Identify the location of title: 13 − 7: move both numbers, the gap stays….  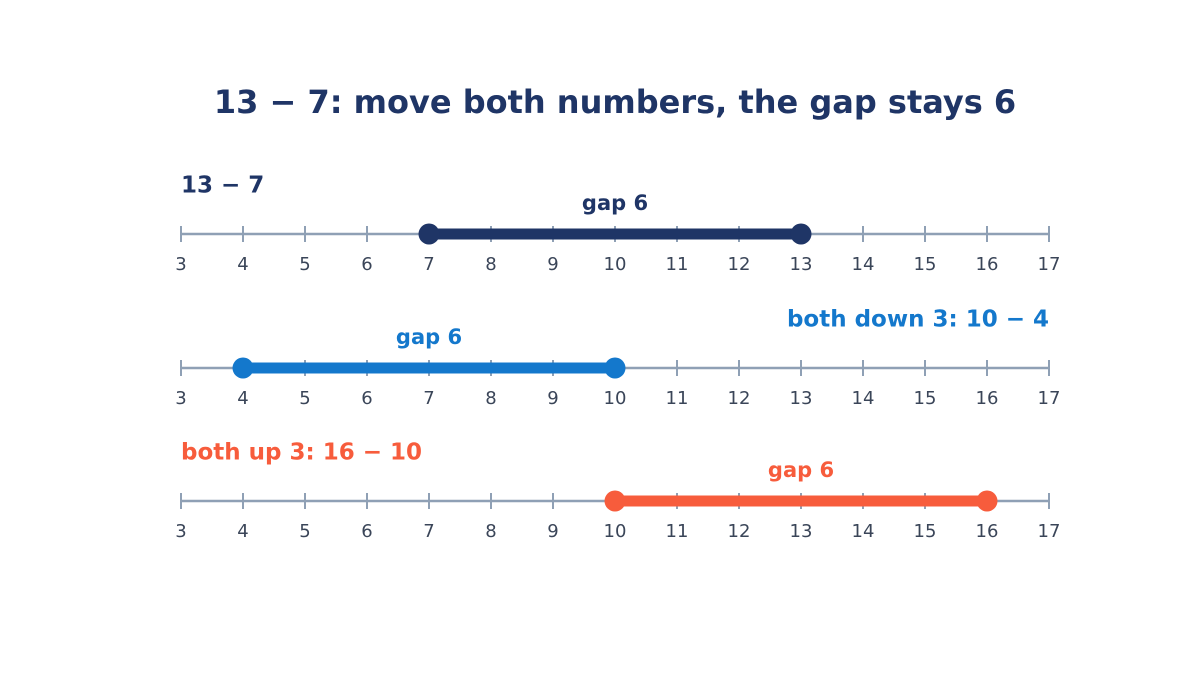
(615, 102).